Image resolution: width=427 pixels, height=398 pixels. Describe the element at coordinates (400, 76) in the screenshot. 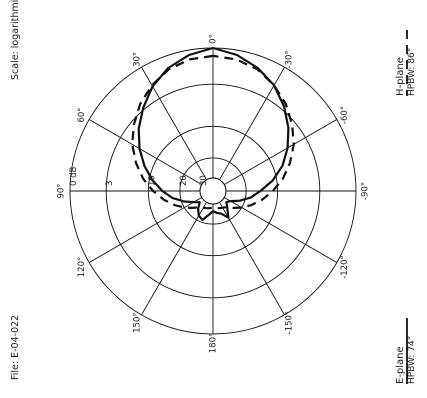

I see `legend-h-plane-name: H-plane` at that location.